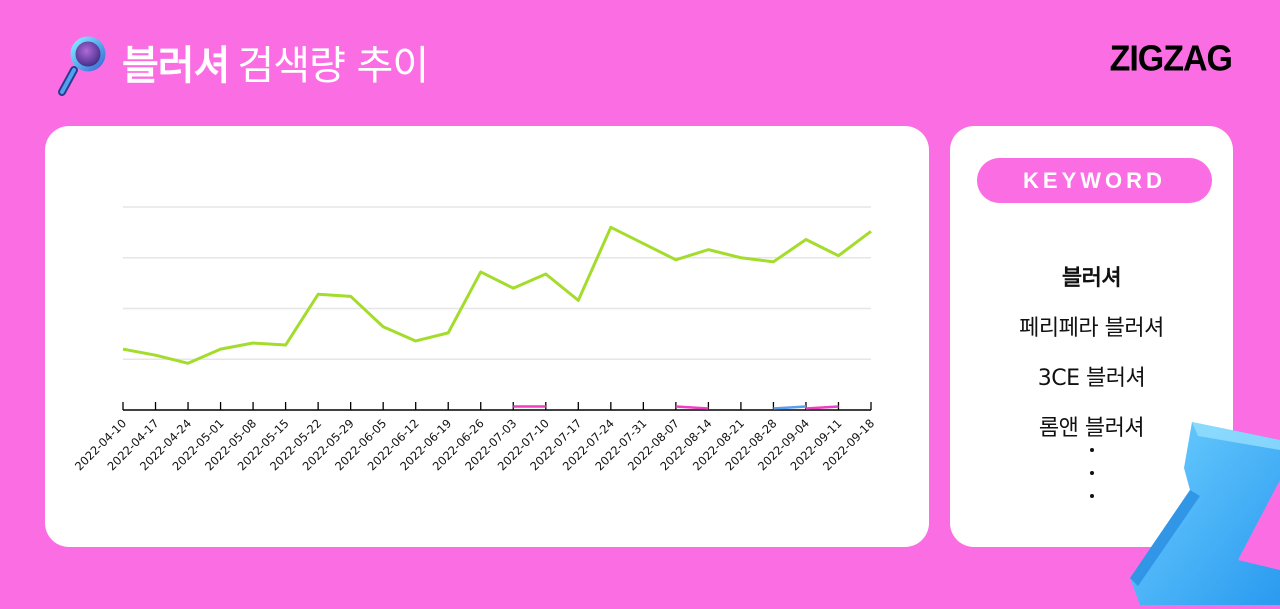  What do you see at coordinates (82, 67) in the screenshot?
I see `magnifier-icon` at bounding box center [82, 67].